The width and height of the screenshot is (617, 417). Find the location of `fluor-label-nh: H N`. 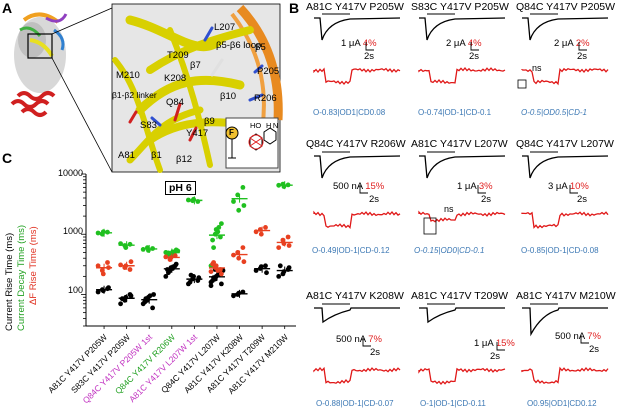

fluor-label-nh: H N is located at coordinates (272, 125).